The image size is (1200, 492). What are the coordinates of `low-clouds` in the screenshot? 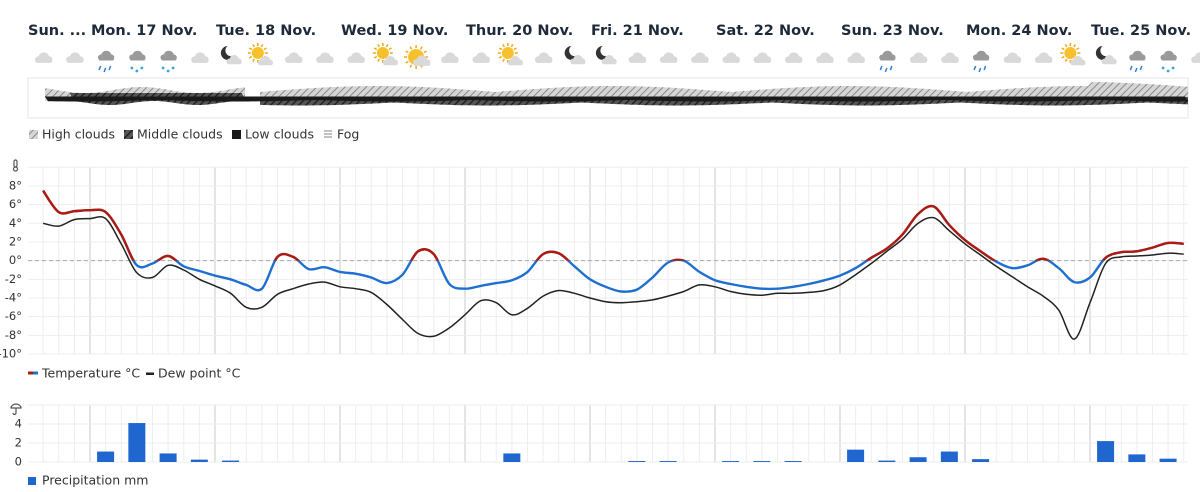 It's located at (616, 99).